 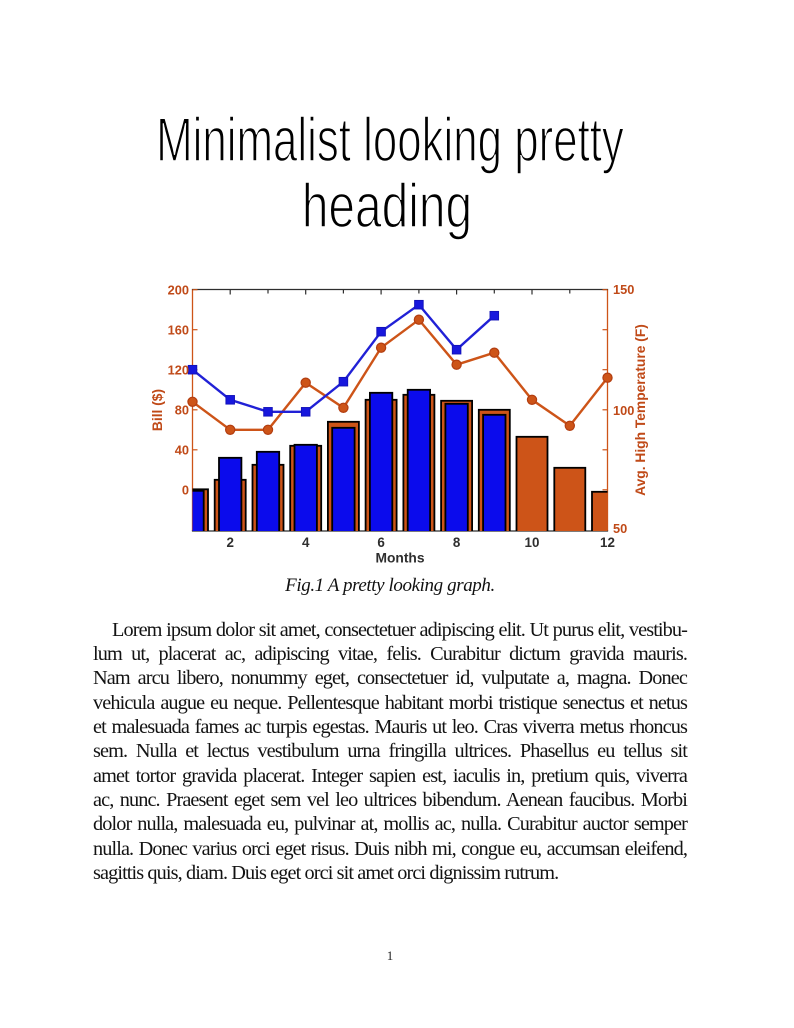 What do you see at coordinates (182, 409) in the screenshot?
I see `svg-text: 80` at bounding box center [182, 409].